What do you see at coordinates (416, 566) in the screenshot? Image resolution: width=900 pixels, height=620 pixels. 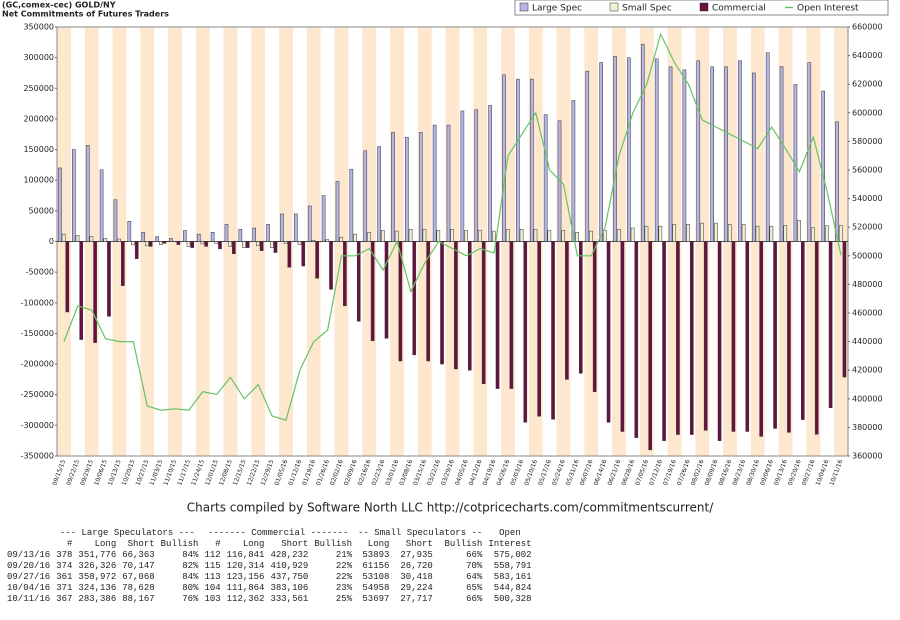 I see `table-cell: 26,720` at bounding box center [416, 566].